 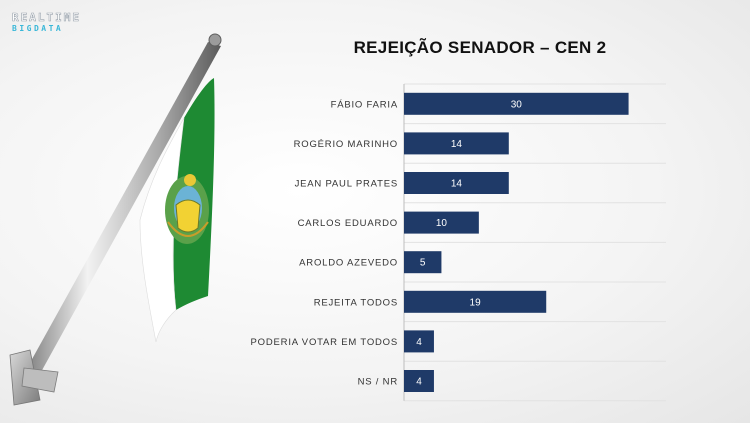 I want to click on realtime-bigdata-logo: REALTIME BIGDATA, so click(x=46, y=22).